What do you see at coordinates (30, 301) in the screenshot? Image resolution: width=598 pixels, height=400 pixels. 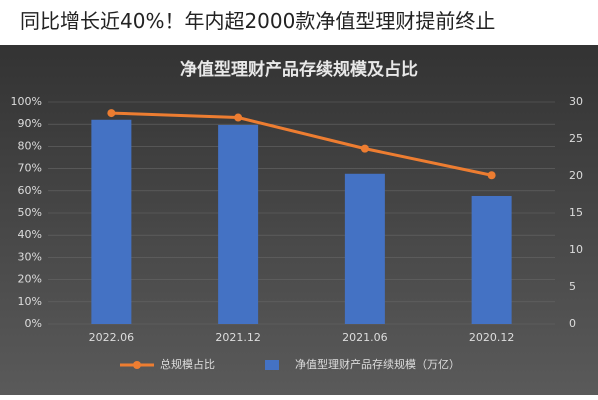 I see `y-tick-label: 10%` at bounding box center [30, 301].